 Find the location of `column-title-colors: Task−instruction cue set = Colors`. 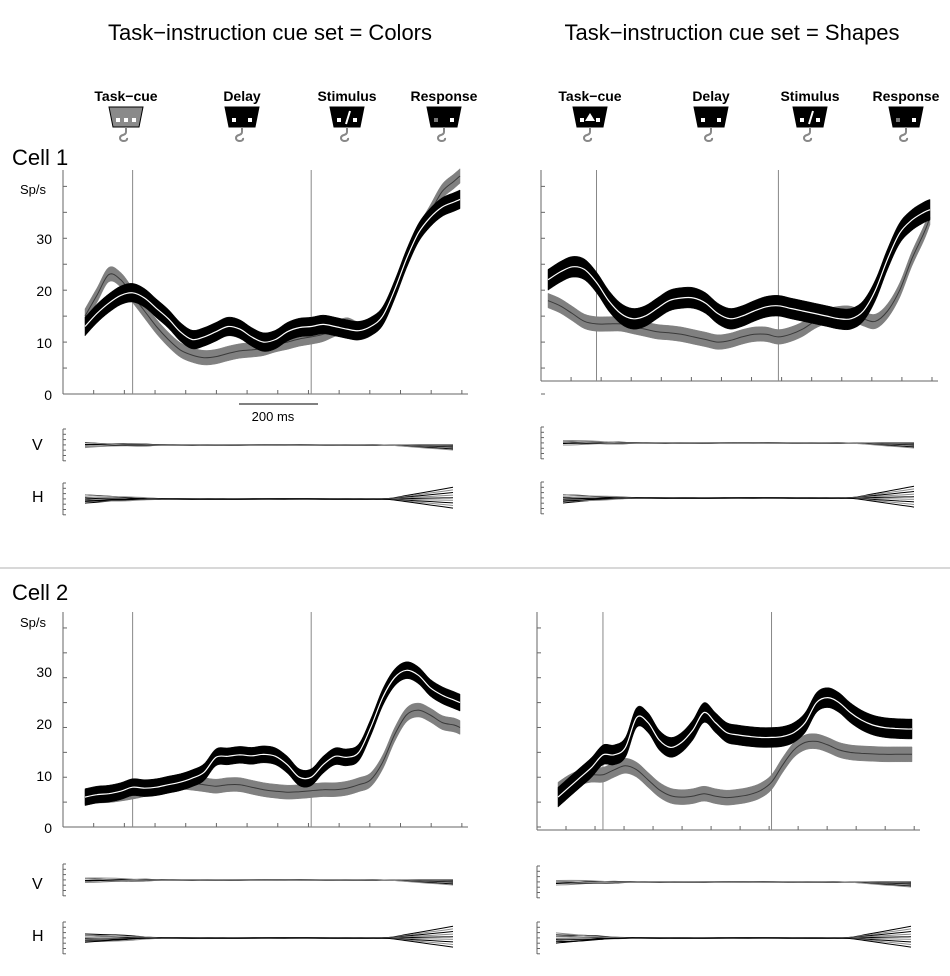

column-title-colors: Task−instruction cue set = Colors is located at coordinates (270, 32).